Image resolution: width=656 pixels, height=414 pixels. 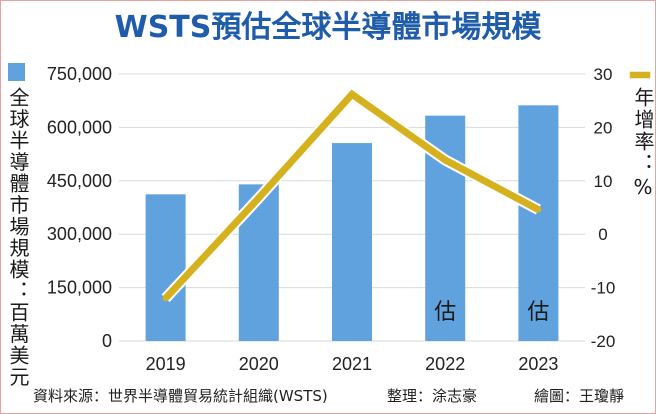 What do you see at coordinates (180, 396) in the screenshot?
I see `footer-source: 資料來源：世界半導體貿易統計組織(WSTS)` at bounding box center [180, 396].